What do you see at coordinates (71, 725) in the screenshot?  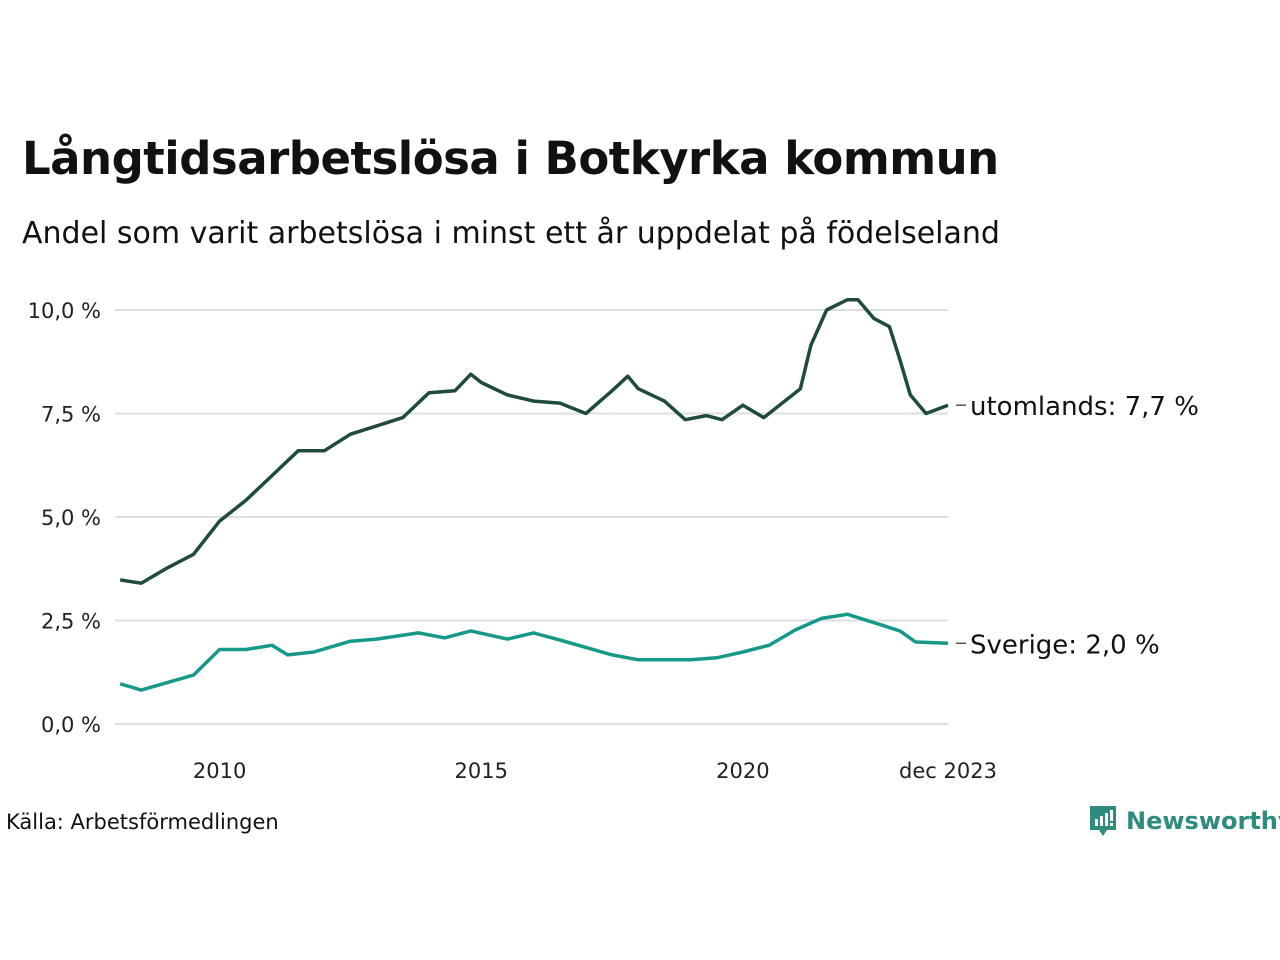 I see `y-tick-label: 0,0 %` at bounding box center [71, 725].